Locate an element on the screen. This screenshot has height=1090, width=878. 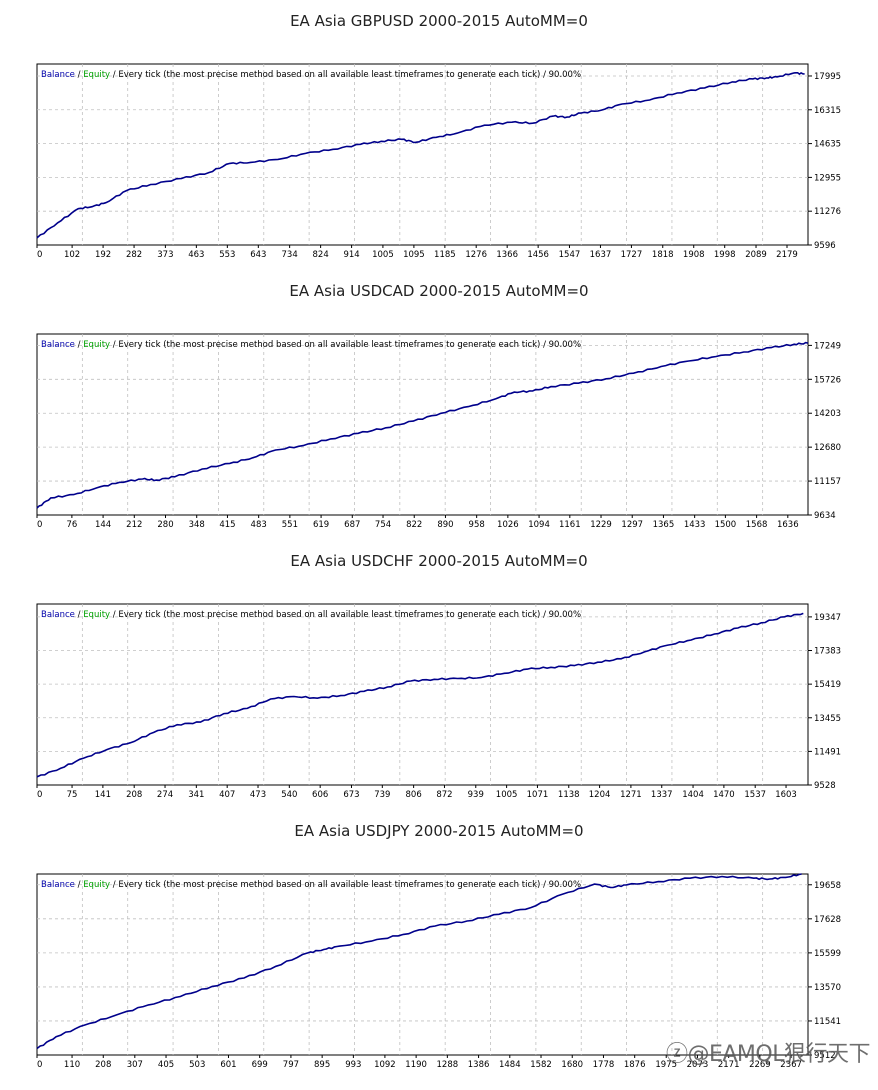
y-tick-label: 17628 is located at coordinates (827, 920).